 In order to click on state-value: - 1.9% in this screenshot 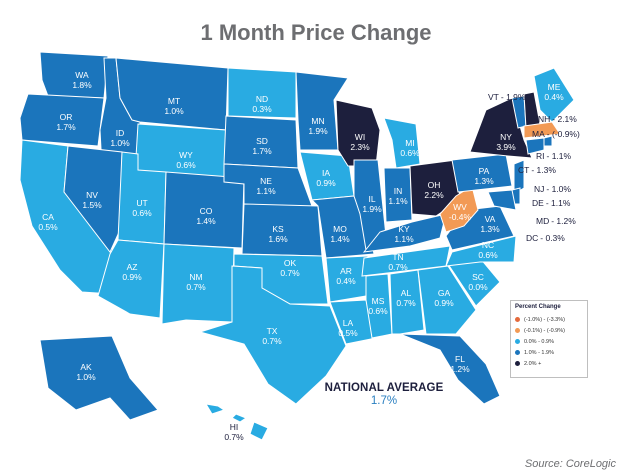, I will do `click(513, 97)`.